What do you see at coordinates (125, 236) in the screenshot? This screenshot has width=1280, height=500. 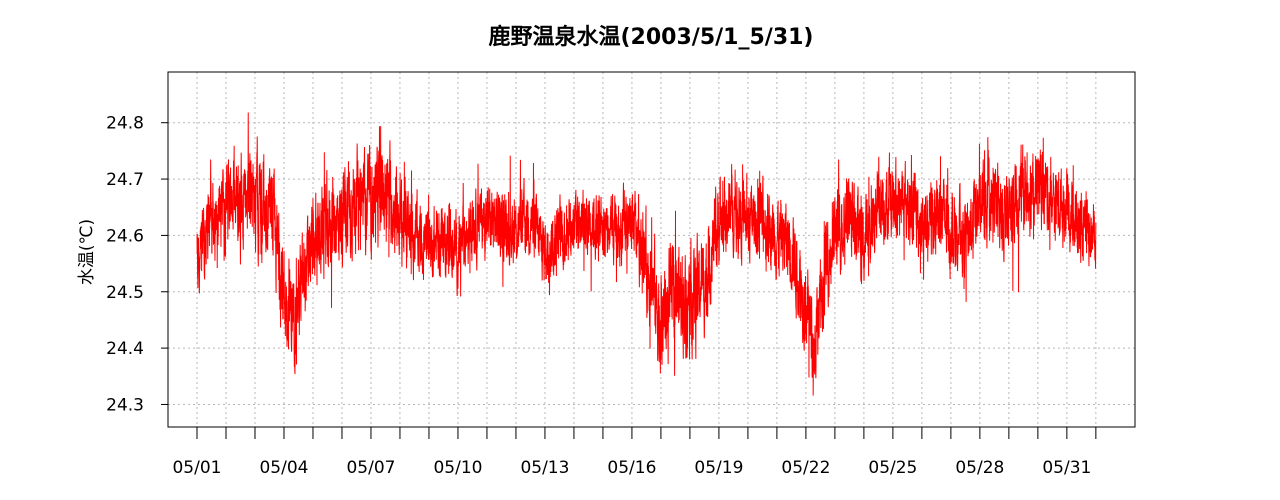 I see `y-tick-label: 24.6` at bounding box center [125, 236].